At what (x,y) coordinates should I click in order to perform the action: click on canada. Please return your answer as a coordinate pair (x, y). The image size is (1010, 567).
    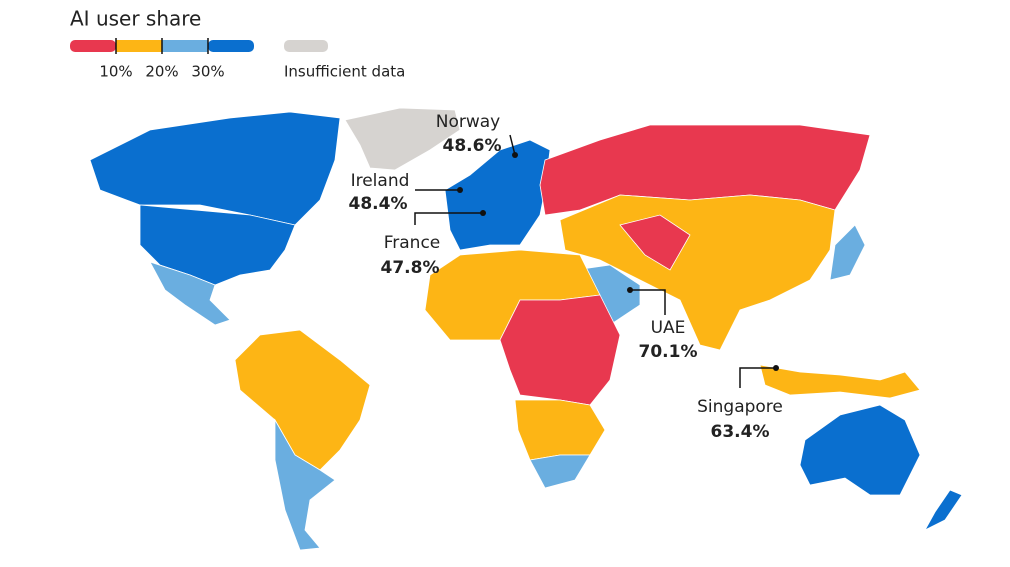
    Looking at the image, I should click on (215, 168).